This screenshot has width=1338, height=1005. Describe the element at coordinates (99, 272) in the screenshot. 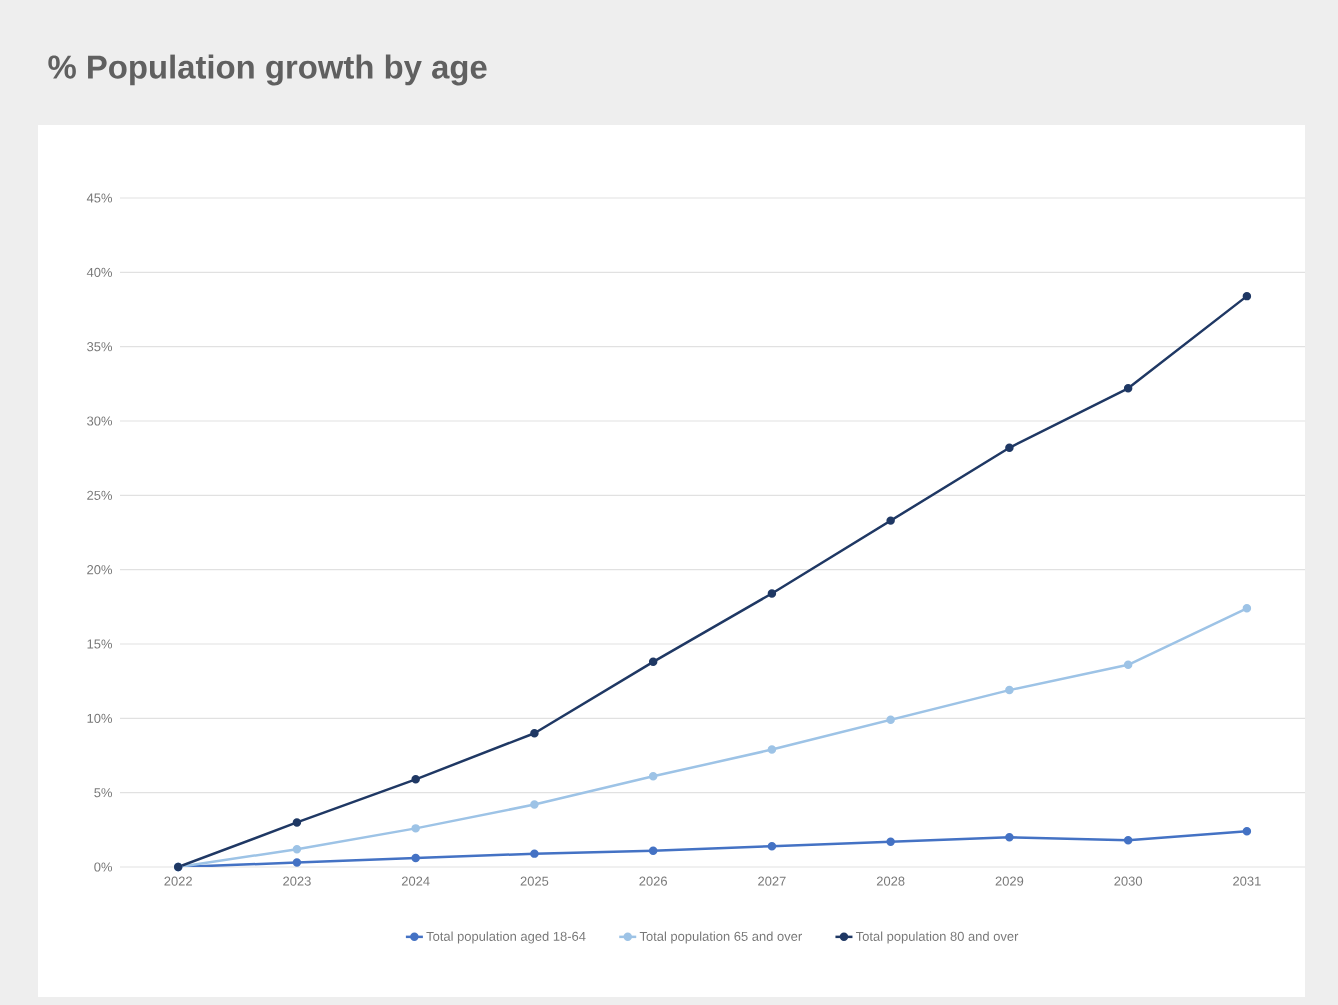

I see `y-tick-label: 40%` at that location.